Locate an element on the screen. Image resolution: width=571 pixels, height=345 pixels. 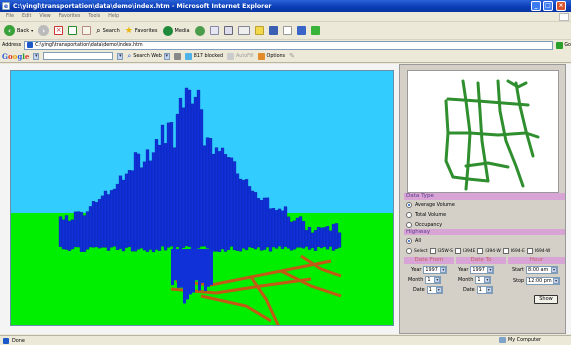
menu-favorites: Favorites is located at coordinates (69, 16).